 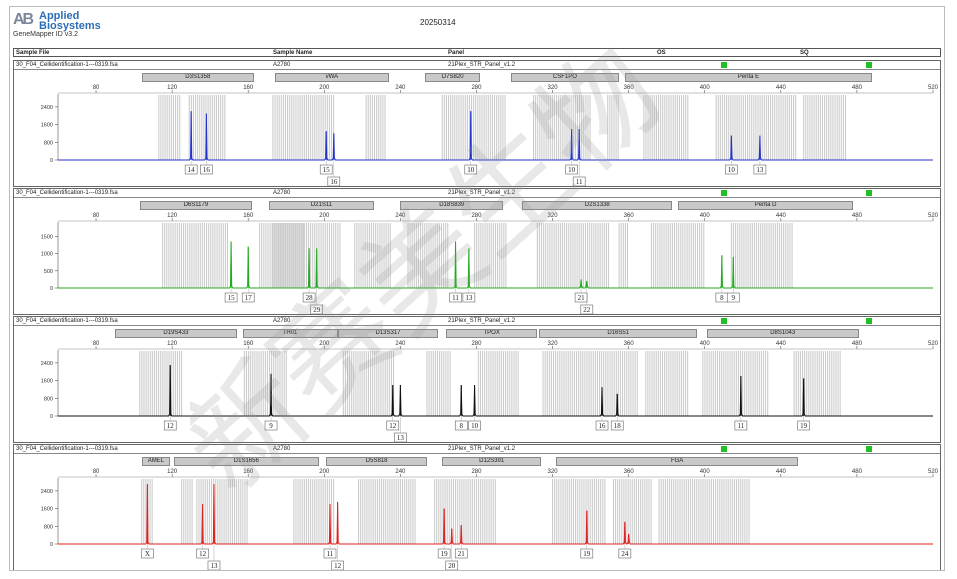 I want to click on allele-call-label: 24, so click(x=625, y=551).